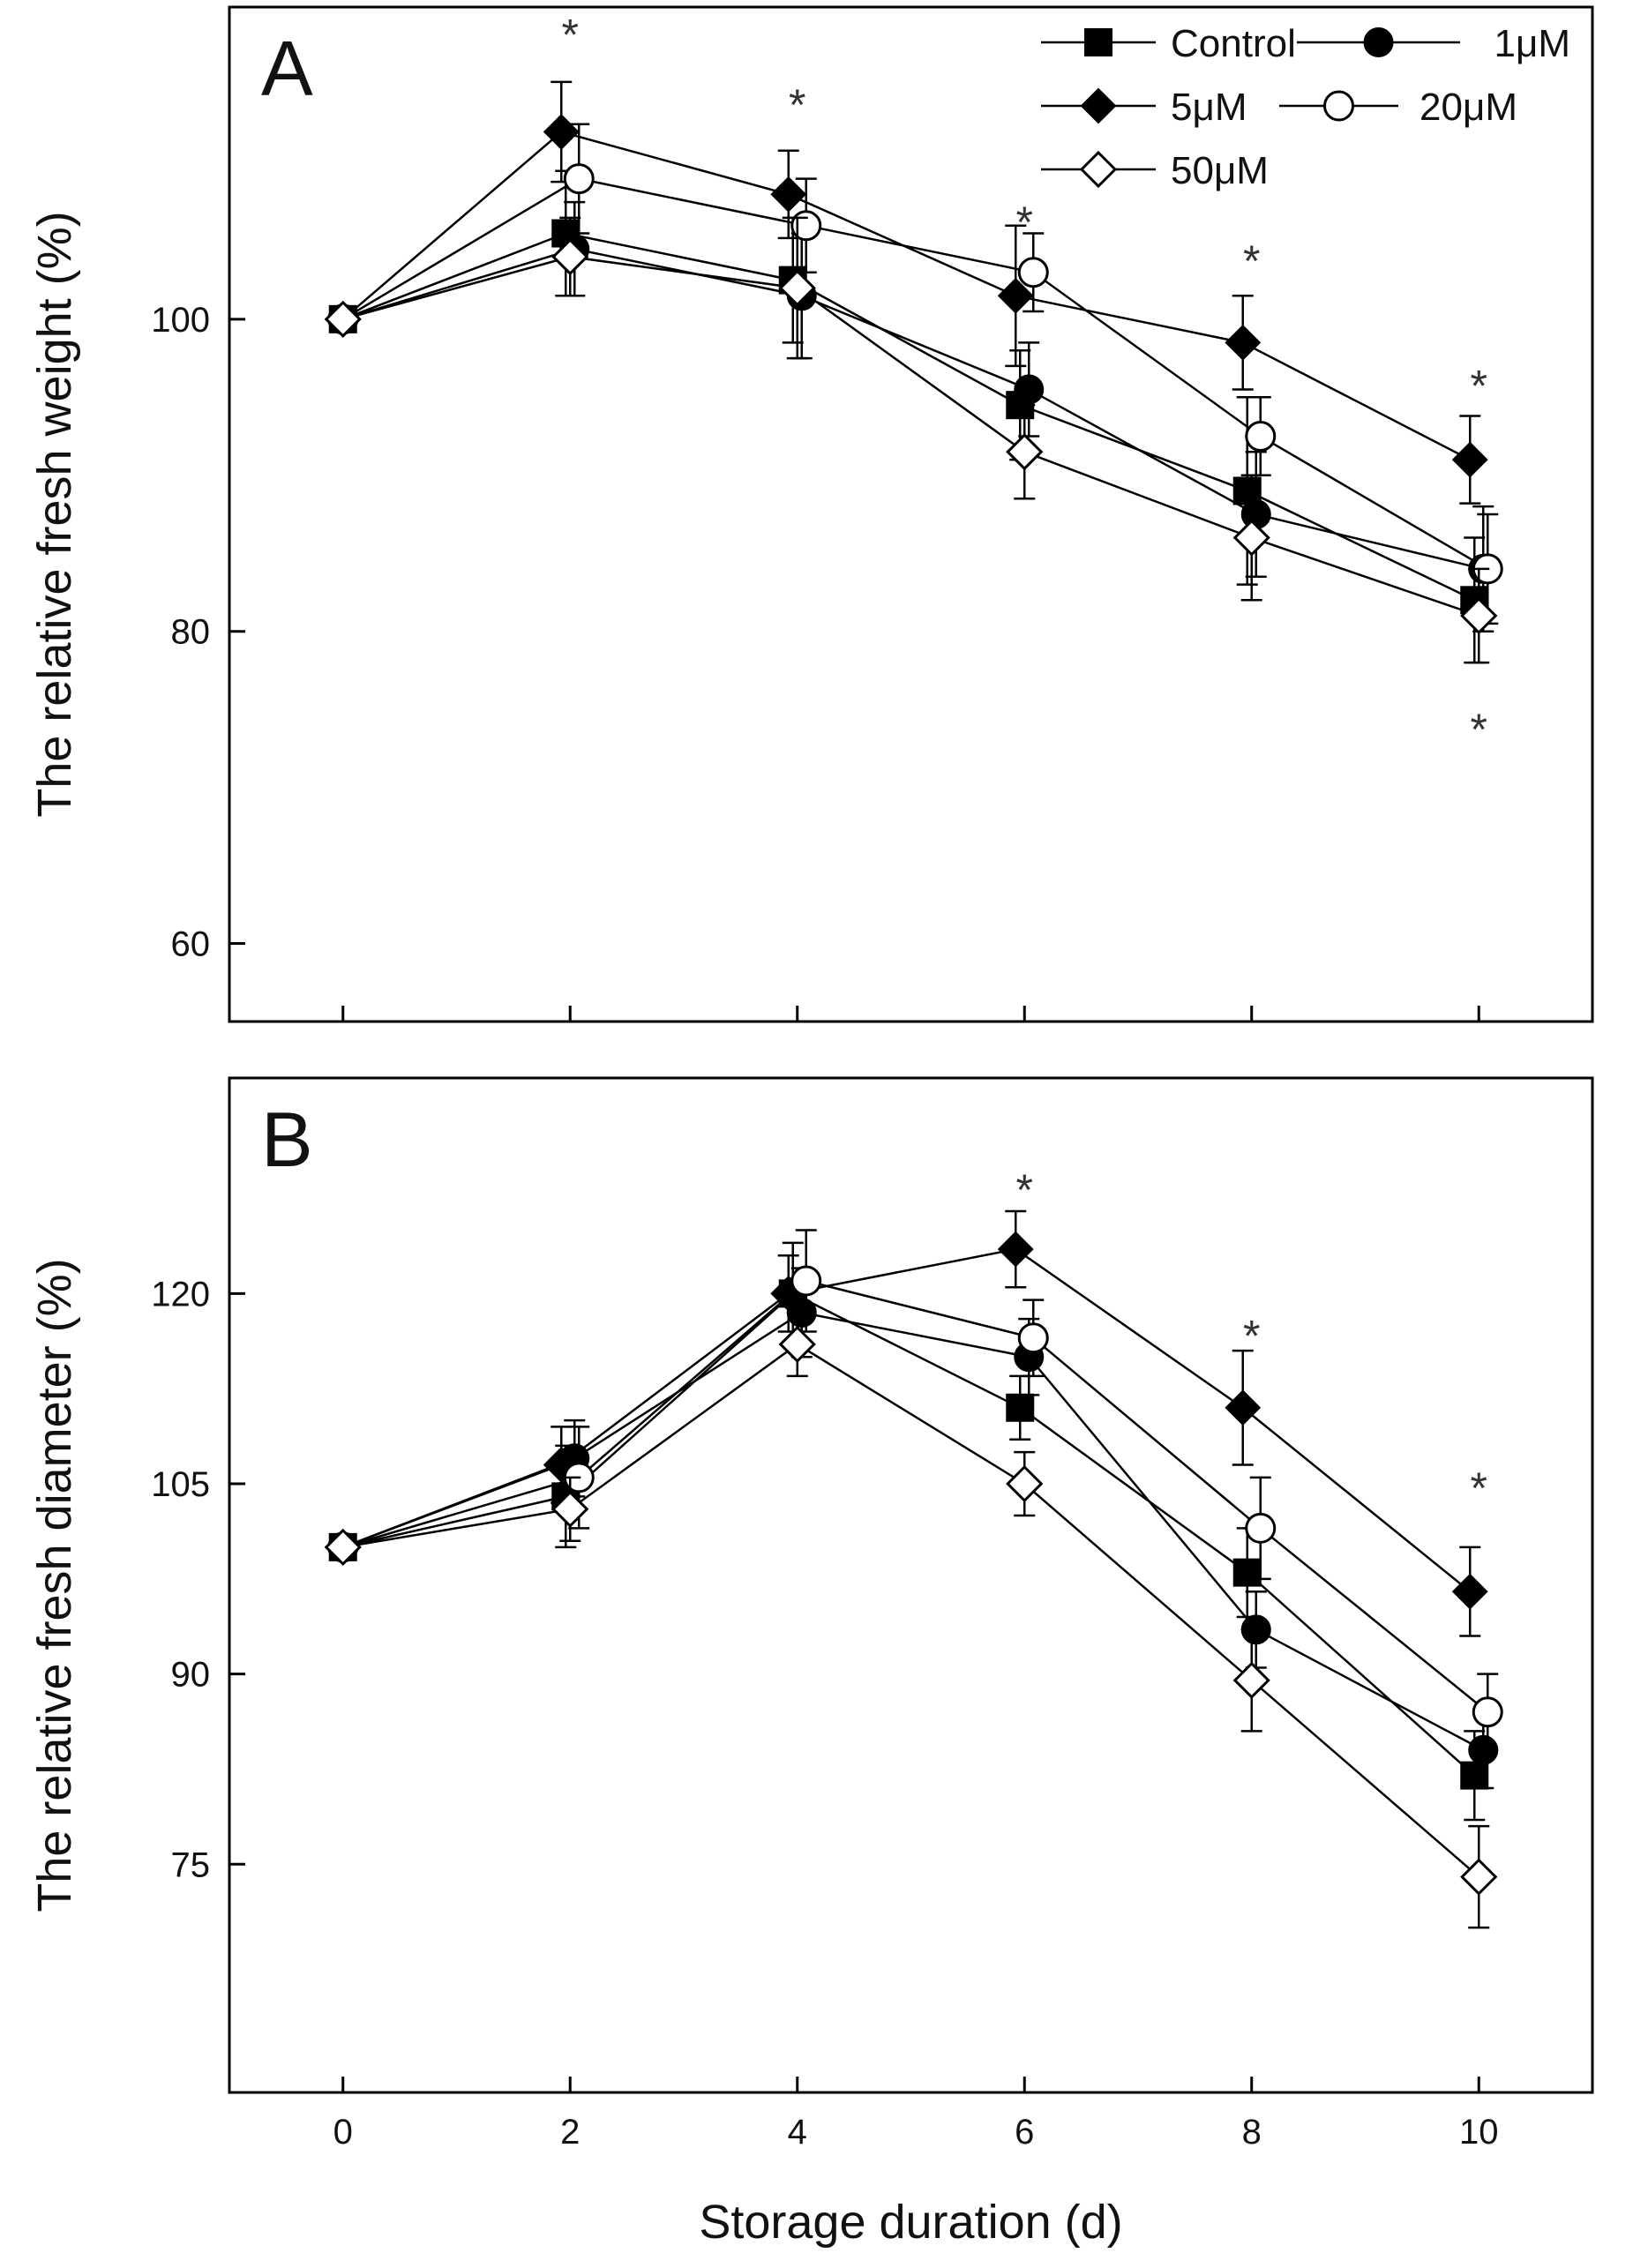 The height and width of the screenshot is (2268, 1633). Describe the element at coordinates (191, 1864) in the screenshot. I see `y-tick-label: 75` at that location.